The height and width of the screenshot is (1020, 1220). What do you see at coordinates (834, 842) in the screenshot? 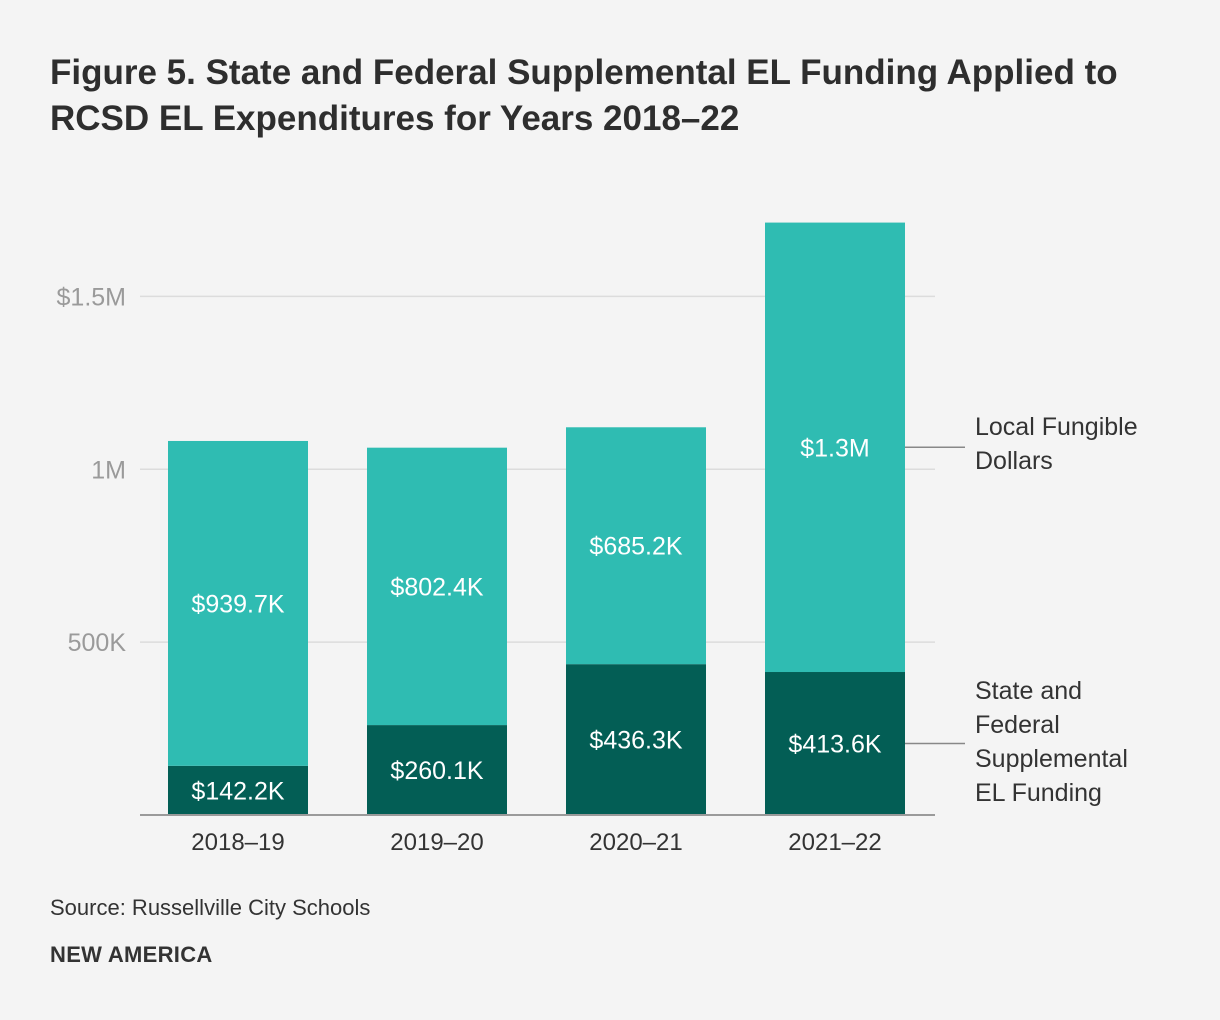
I see `x-tick-label: 2021–22` at bounding box center [834, 842].